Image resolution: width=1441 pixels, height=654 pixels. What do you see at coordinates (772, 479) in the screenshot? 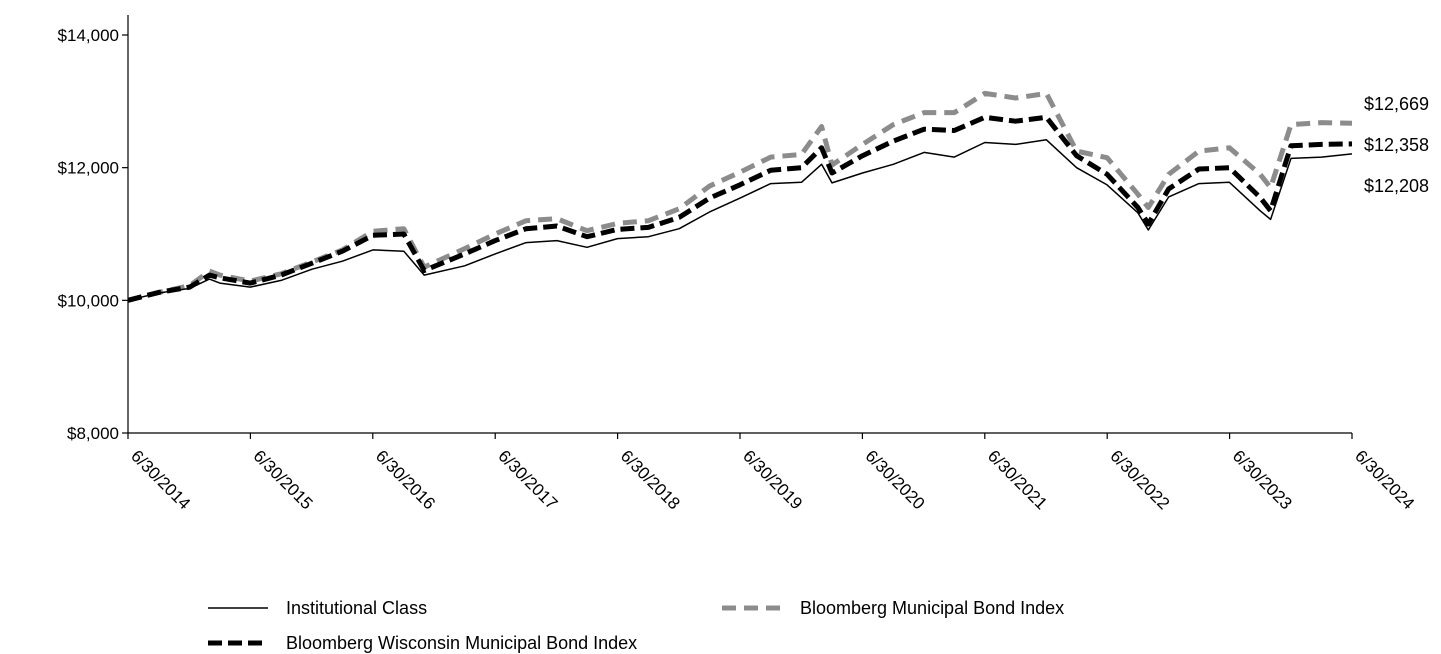
I see `x-tick-label: 6/30/2019` at bounding box center [772, 479].